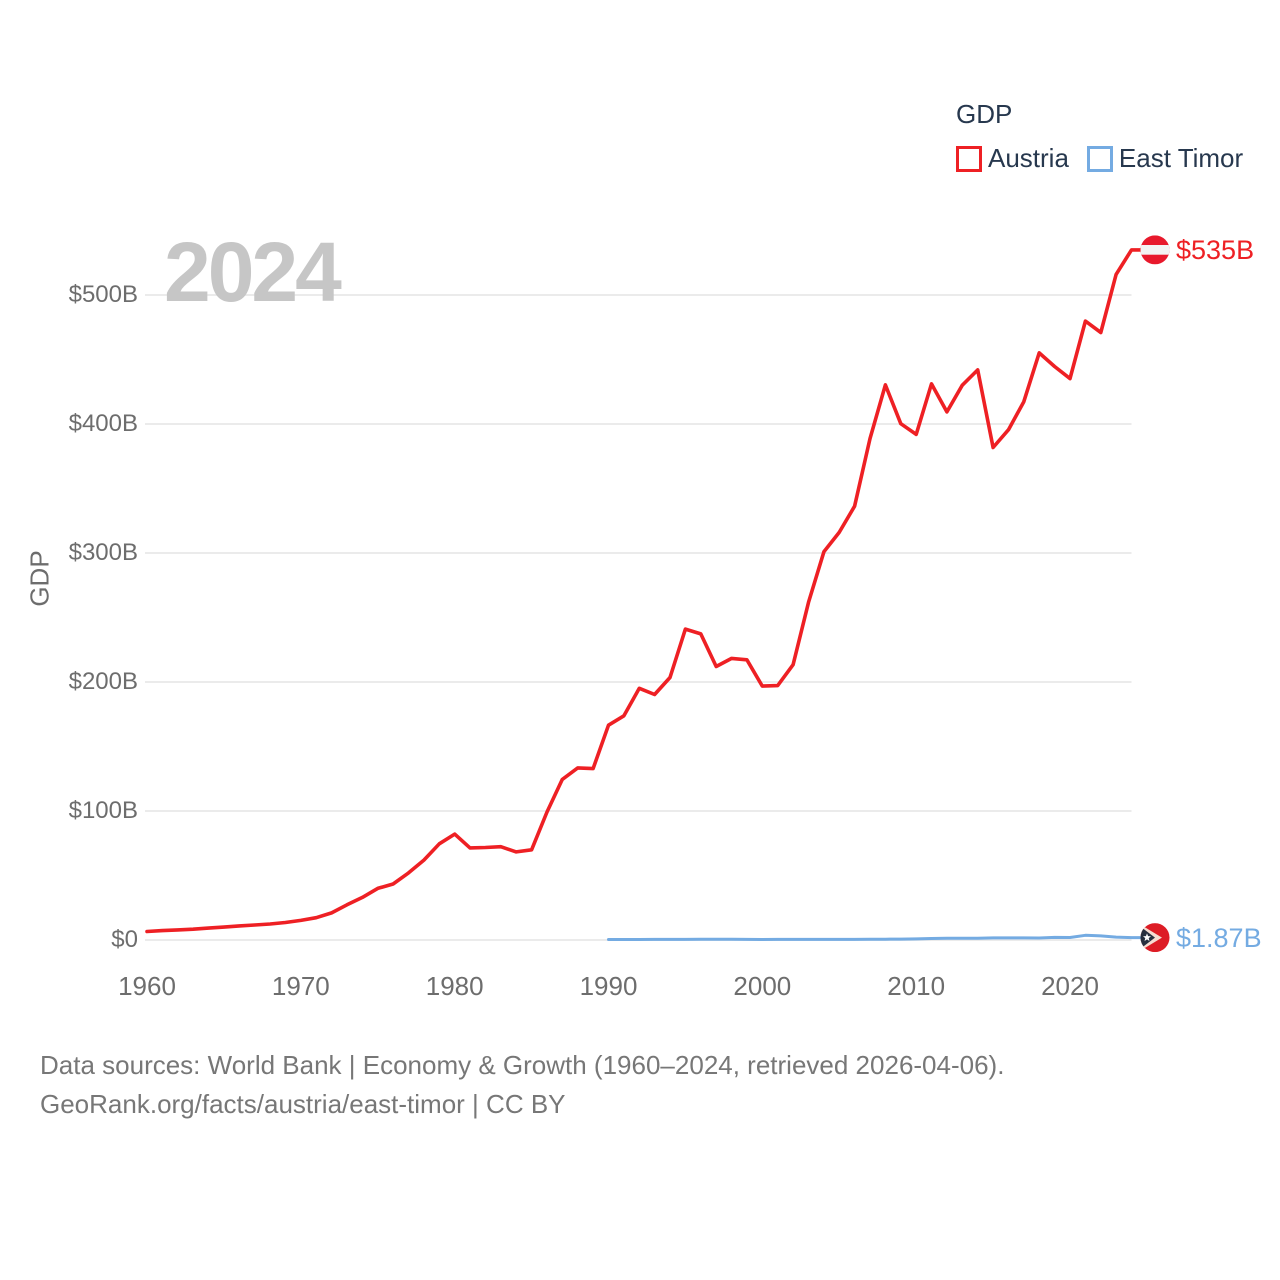 The image size is (1280, 1280). I want to click on x-tick-label: 1970, so click(300, 986).